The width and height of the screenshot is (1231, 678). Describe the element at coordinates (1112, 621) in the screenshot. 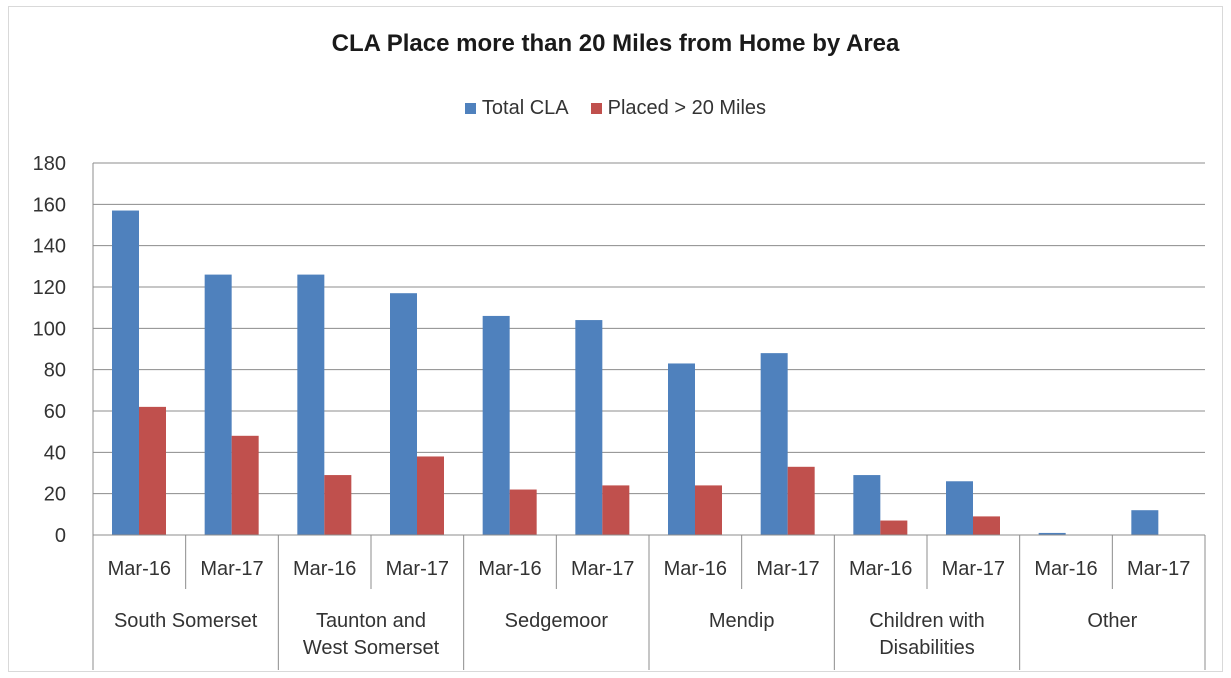

I see `group-label: Other` at that location.